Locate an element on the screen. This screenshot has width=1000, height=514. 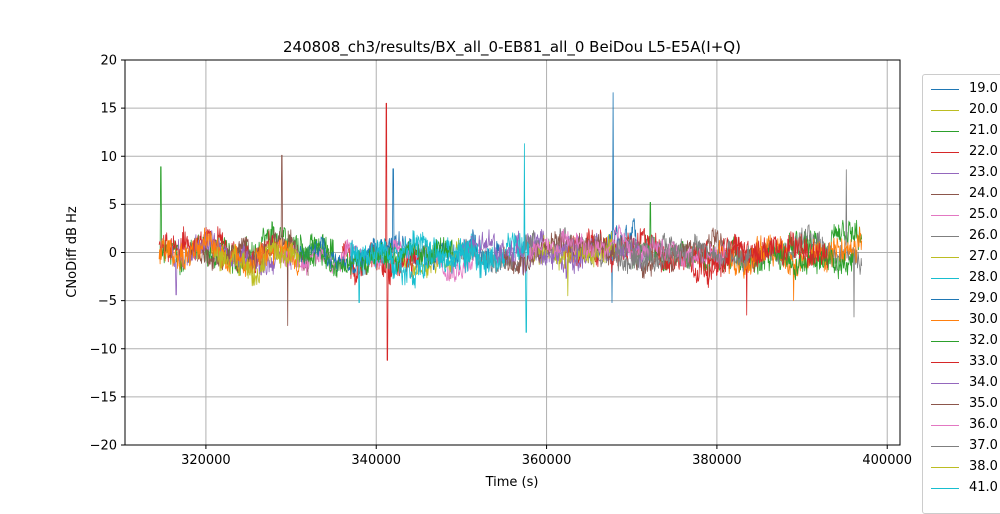
y-tick-label: 15 is located at coordinates (108, 109).